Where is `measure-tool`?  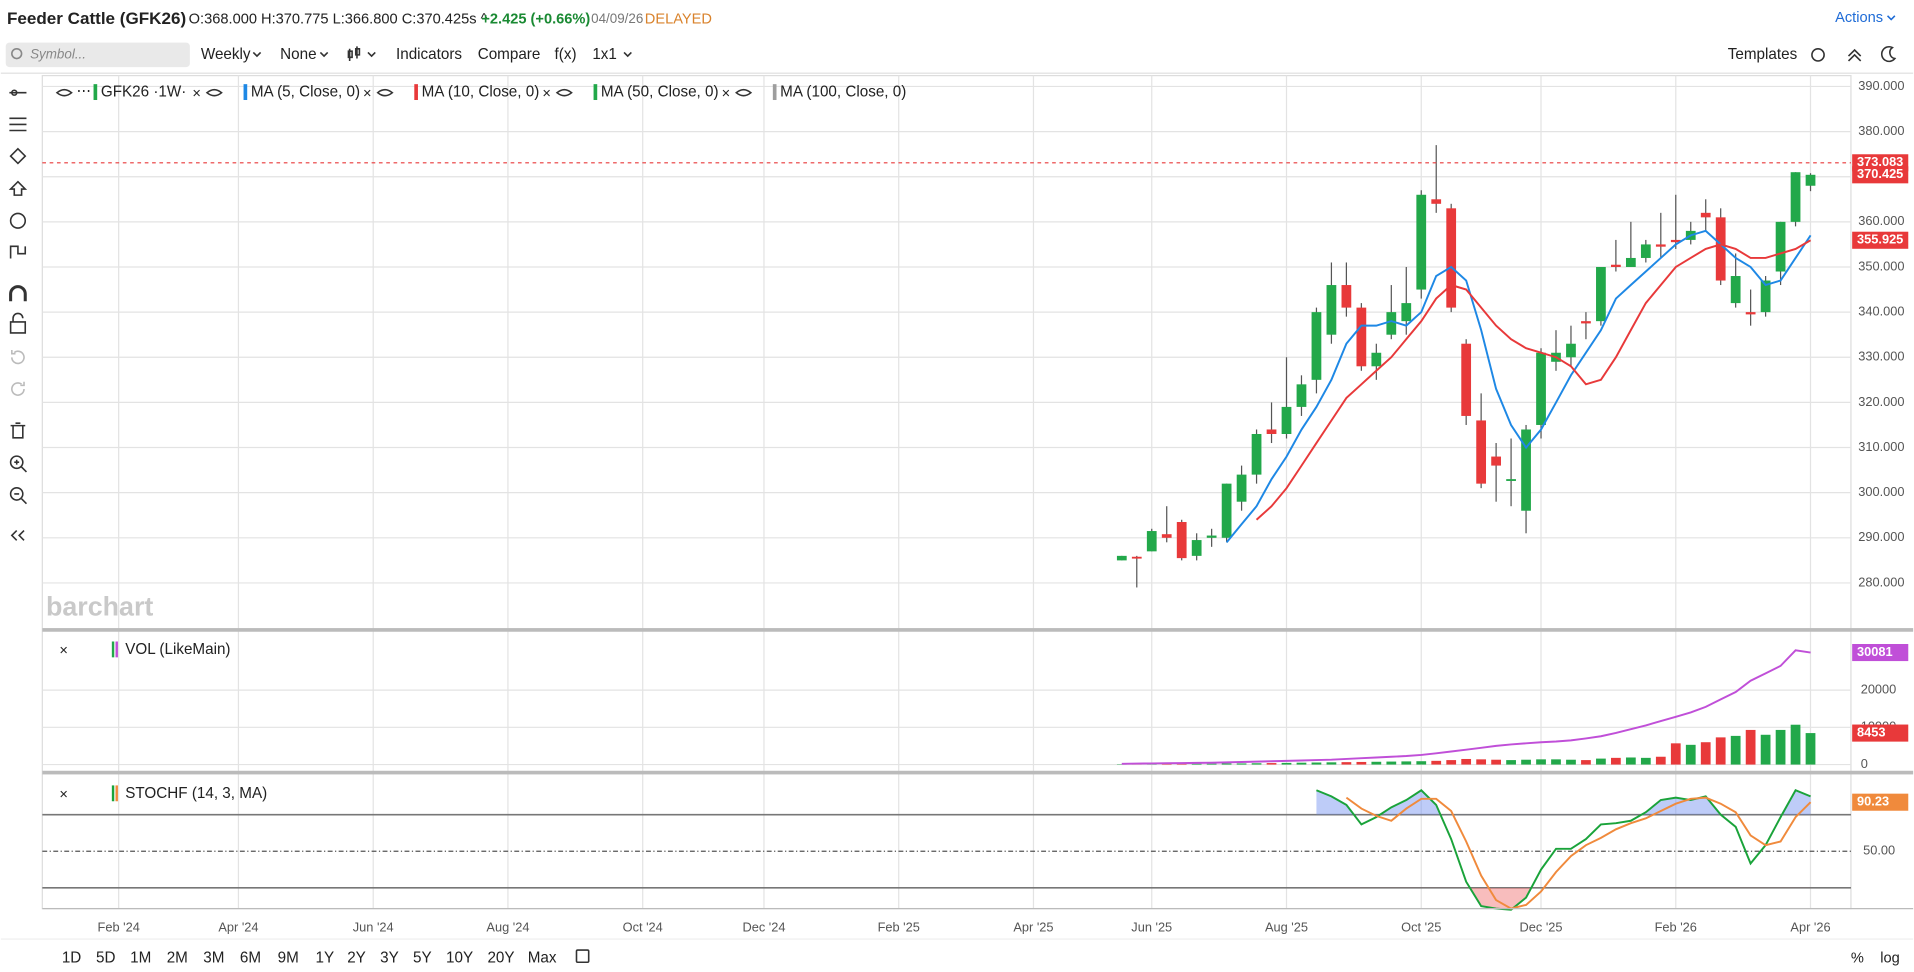
measure-tool is located at coordinates (18, 252).